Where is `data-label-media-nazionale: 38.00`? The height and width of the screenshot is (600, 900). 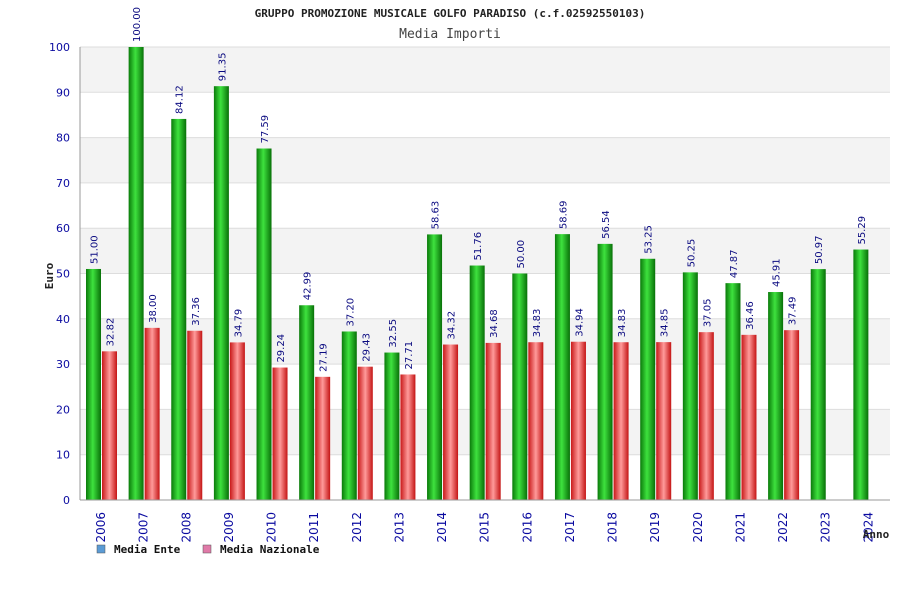
data-label-media-nazionale: 38.00 is located at coordinates (153, 308).